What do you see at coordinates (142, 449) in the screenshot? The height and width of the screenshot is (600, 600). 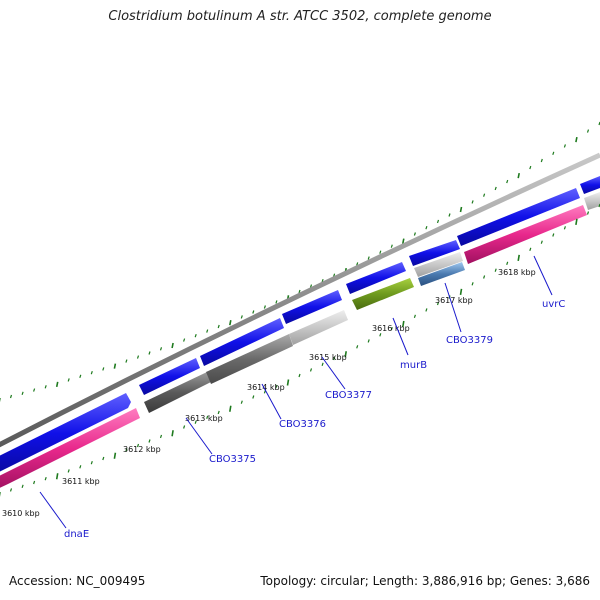 I see `scale-label: 3612 kbp` at bounding box center [142, 449].